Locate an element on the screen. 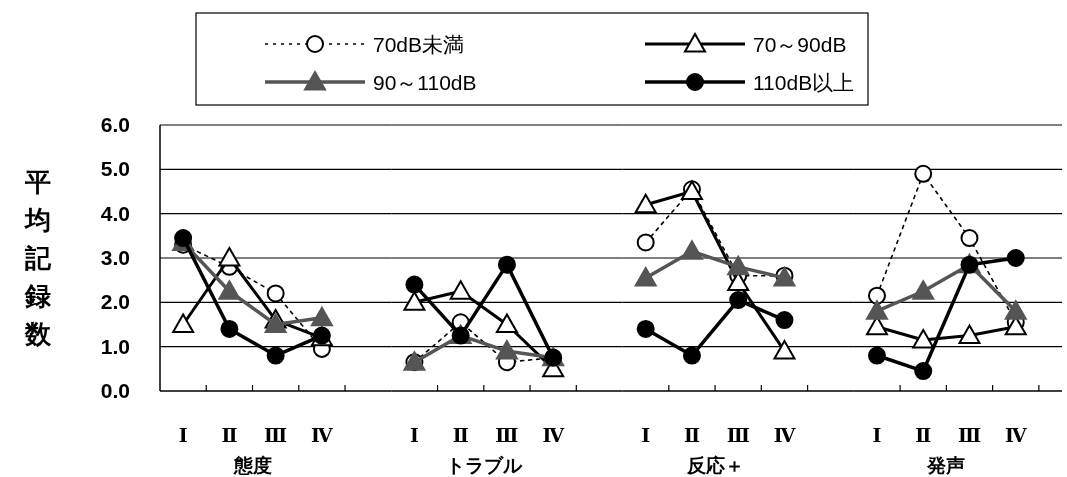 The height and width of the screenshot is (477, 1067). legend-label: 70dB未満 is located at coordinates (419, 44).